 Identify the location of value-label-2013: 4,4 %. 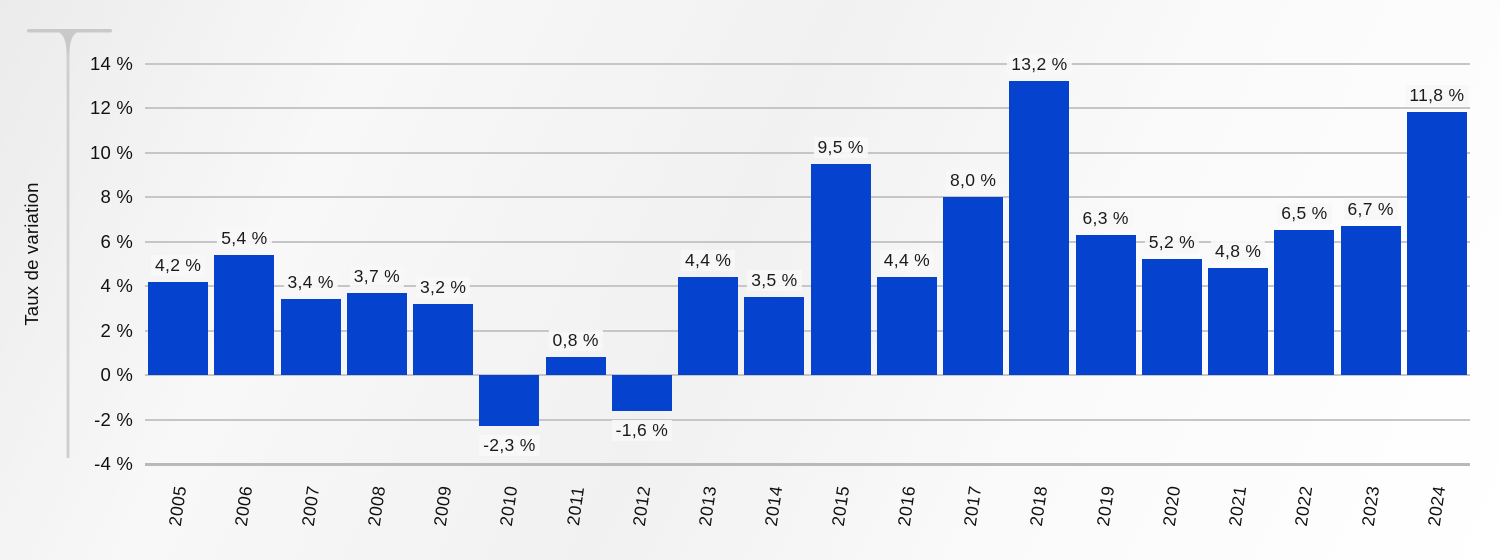
(708, 261).